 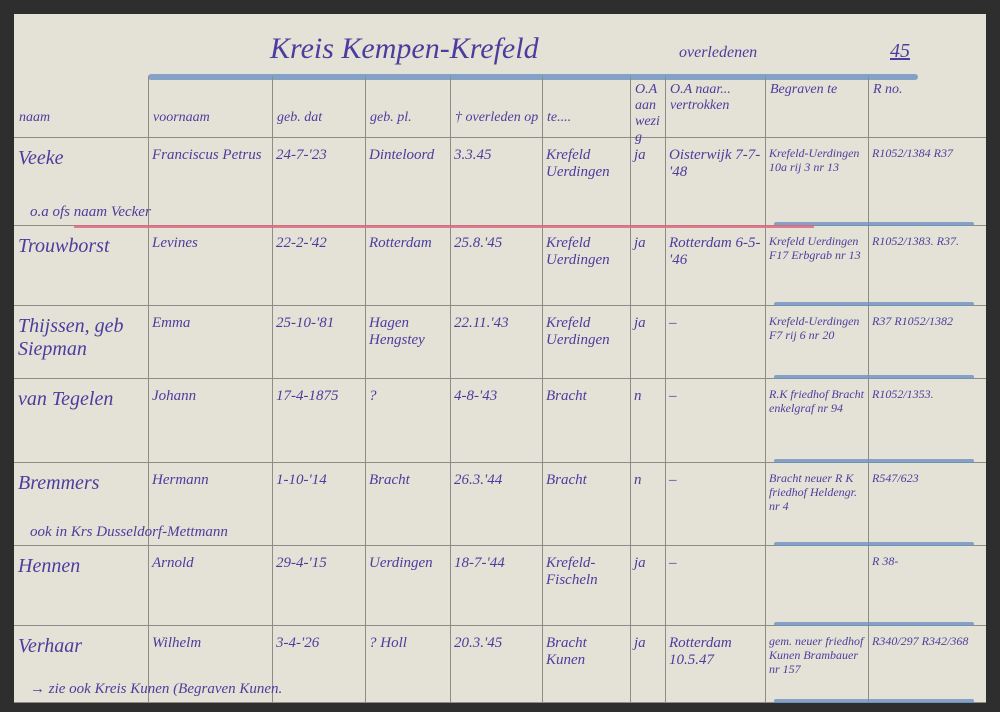 I want to click on cell-naam: van Tegelen, so click(x=66, y=399).